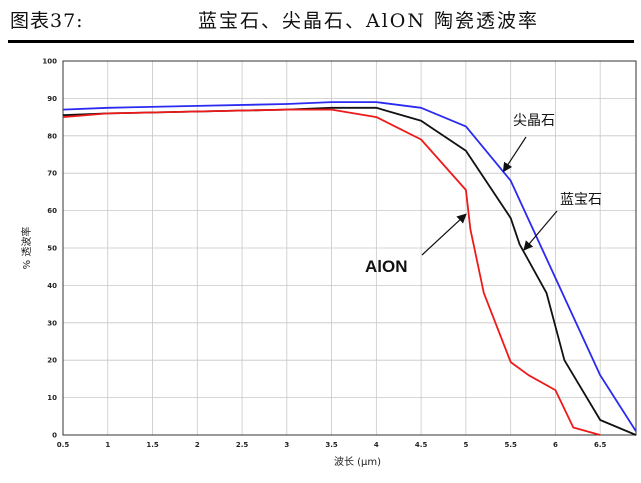 This screenshot has width=641, height=483. Describe the element at coordinates (47, 21) in the screenshot. I see `figure-number: 图表37:` at that location.